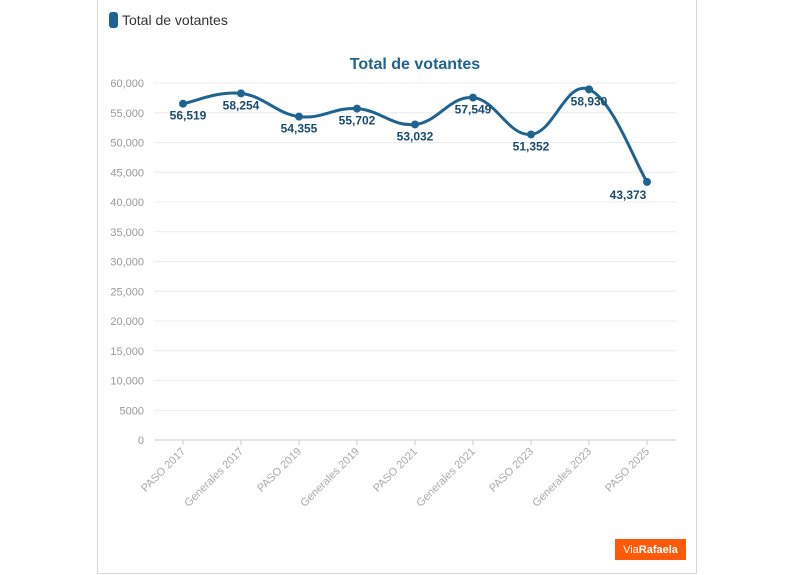 This screenshot has width=794, height=575. What do you see at coordinates (127, 382) in the screenshot?
I see `y-tick-label: 10,000` at bounding box center [127, 382].